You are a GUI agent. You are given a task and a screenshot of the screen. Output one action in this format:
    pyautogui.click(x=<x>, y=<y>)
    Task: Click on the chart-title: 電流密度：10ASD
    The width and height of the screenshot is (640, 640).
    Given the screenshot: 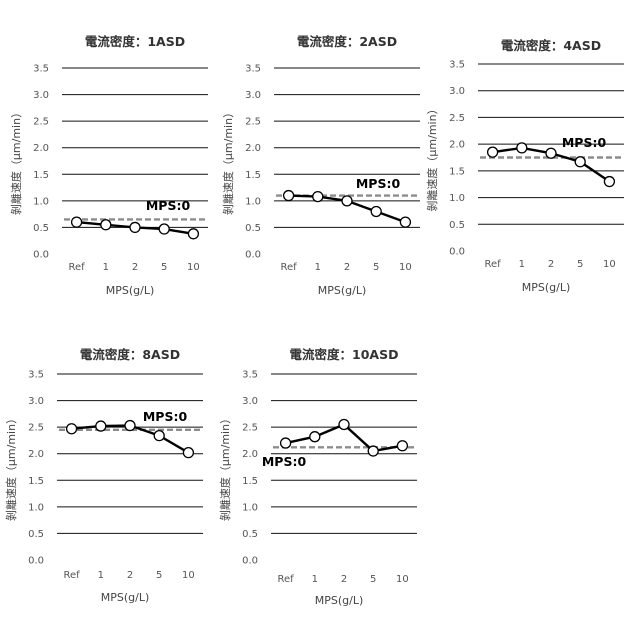 What is the action you would take?
    pyautogui.click(x=344, y=354)
    